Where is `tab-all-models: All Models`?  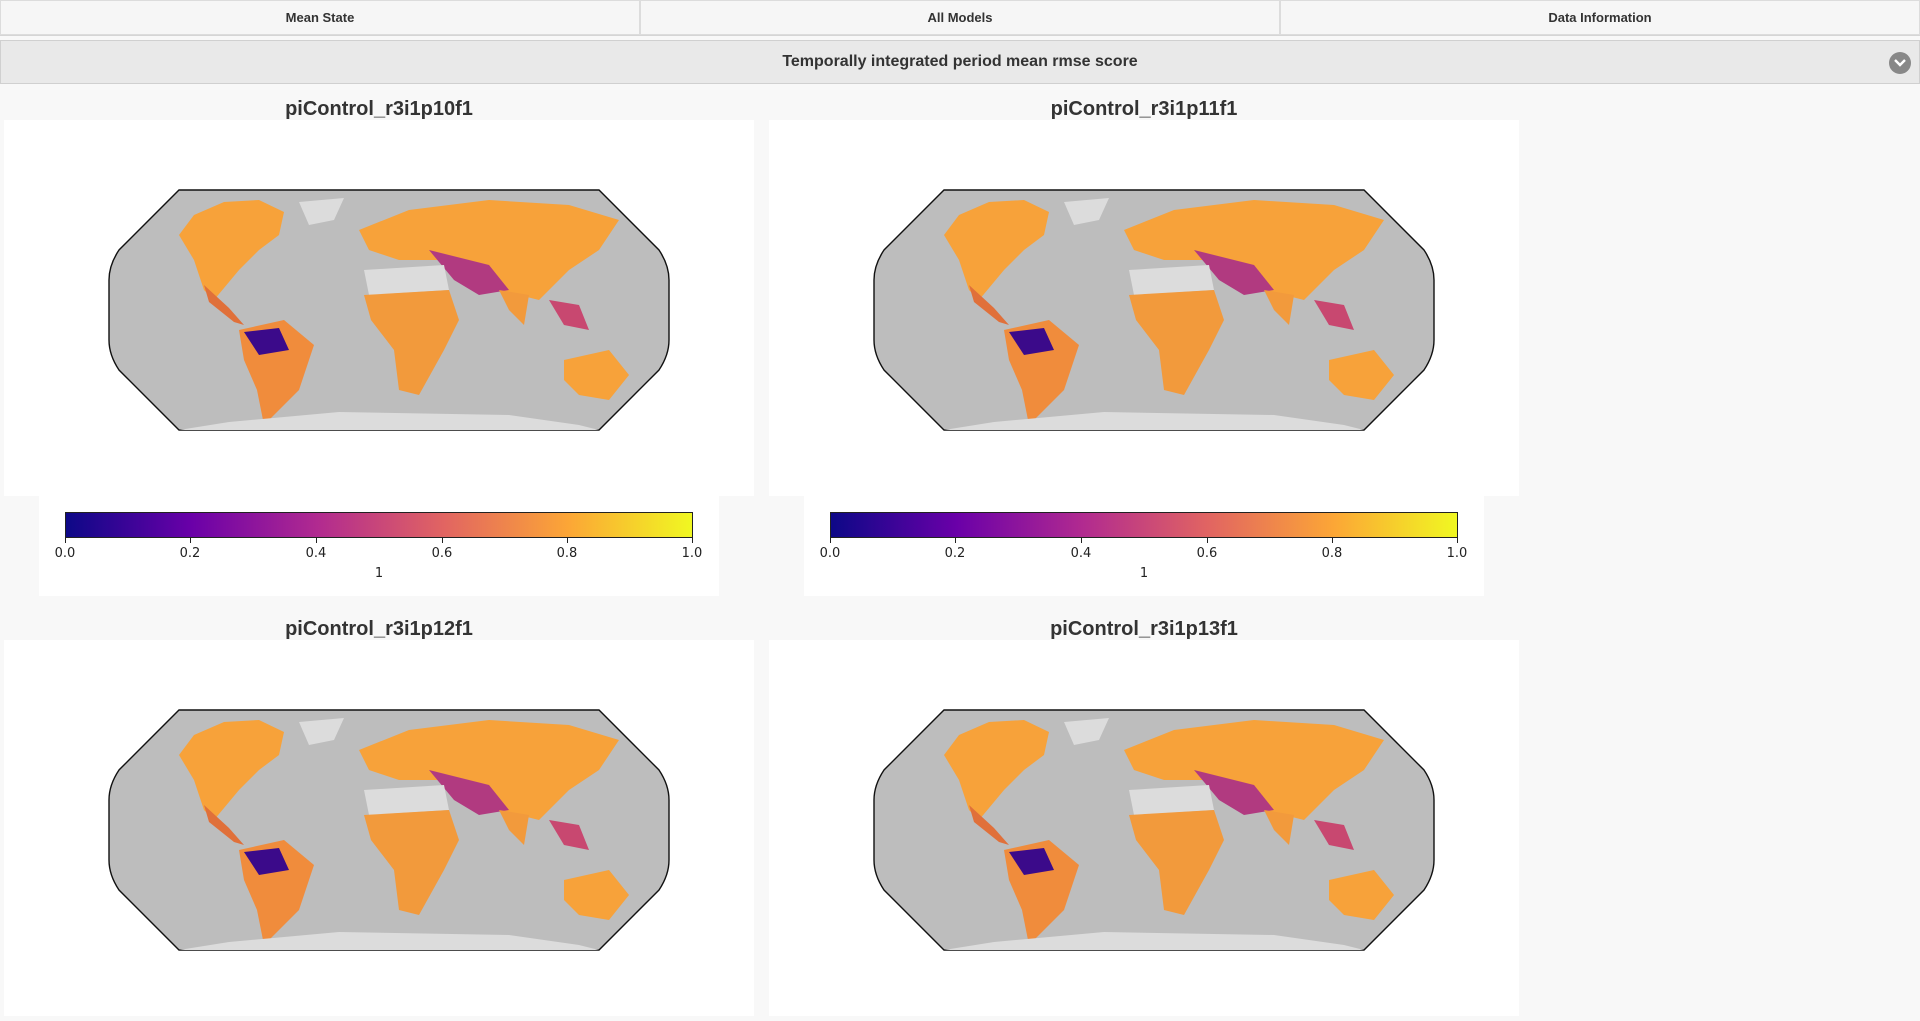 tab-all-models: All Models is located at coordinates (960, 17).